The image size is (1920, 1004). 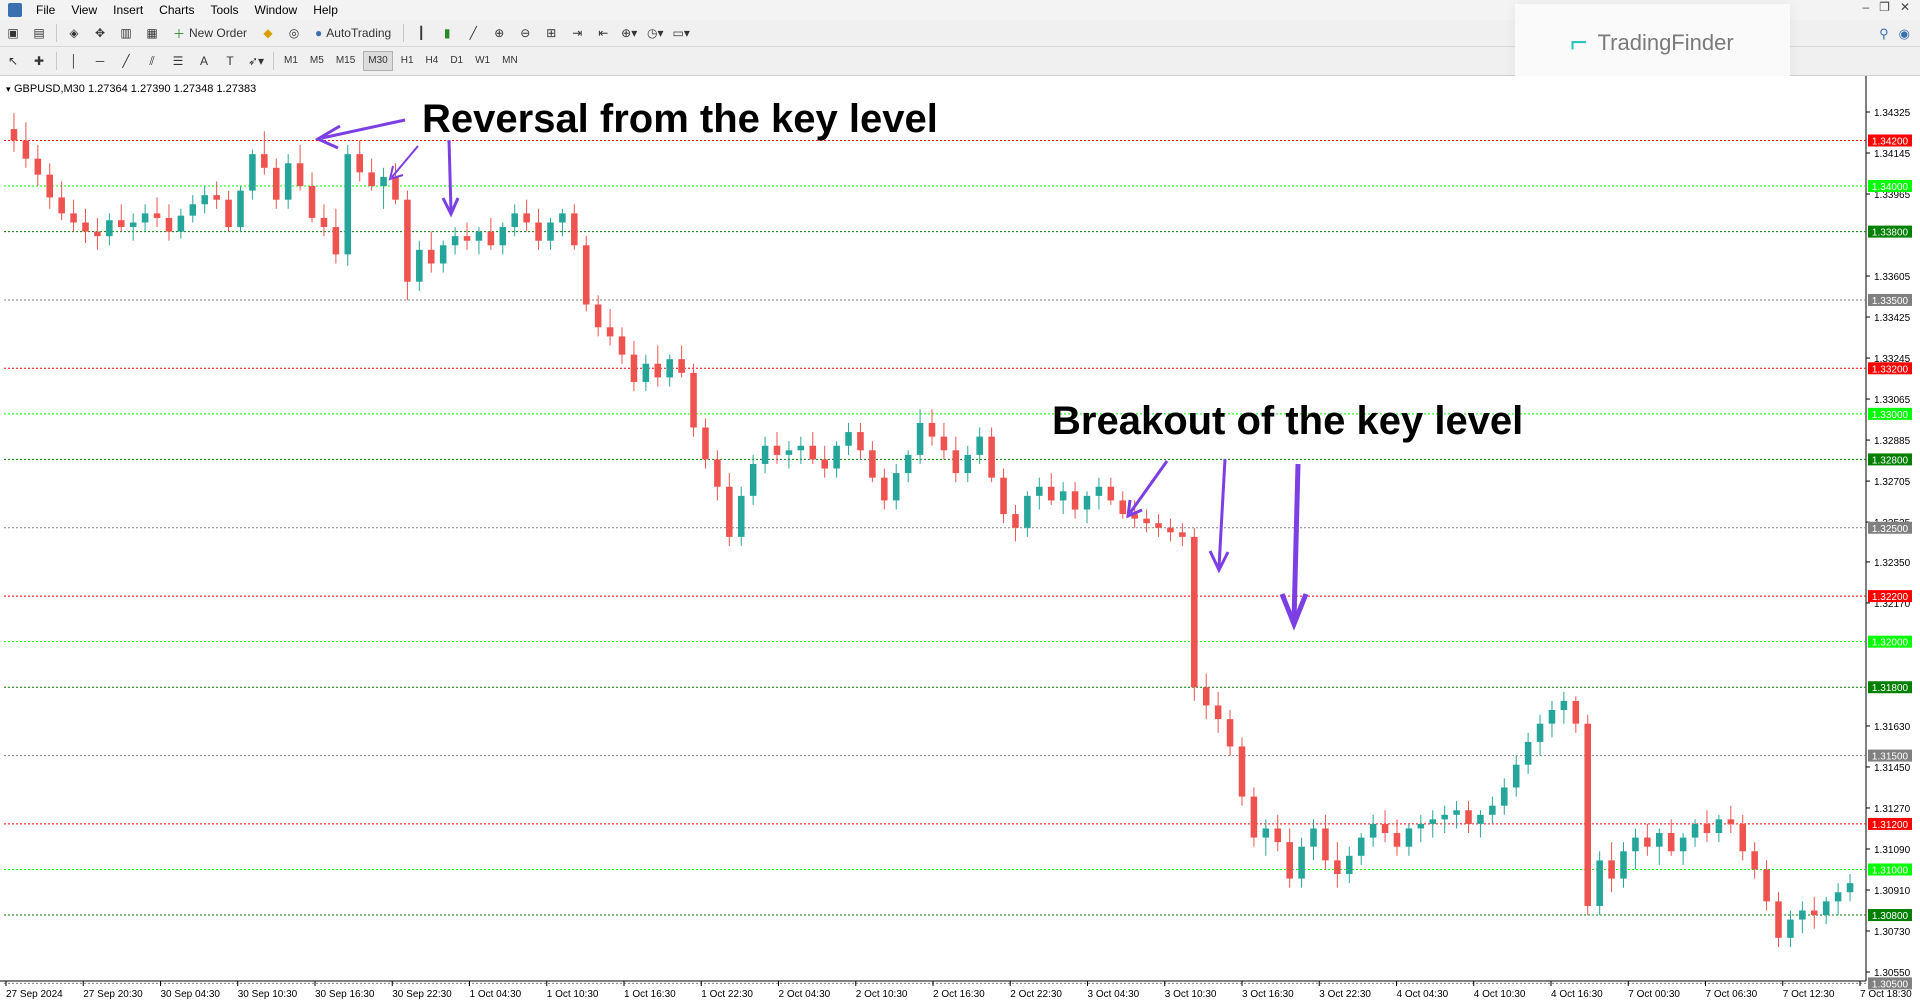 I want to click on menu-charts: Charts, so click(x=177, y=10).